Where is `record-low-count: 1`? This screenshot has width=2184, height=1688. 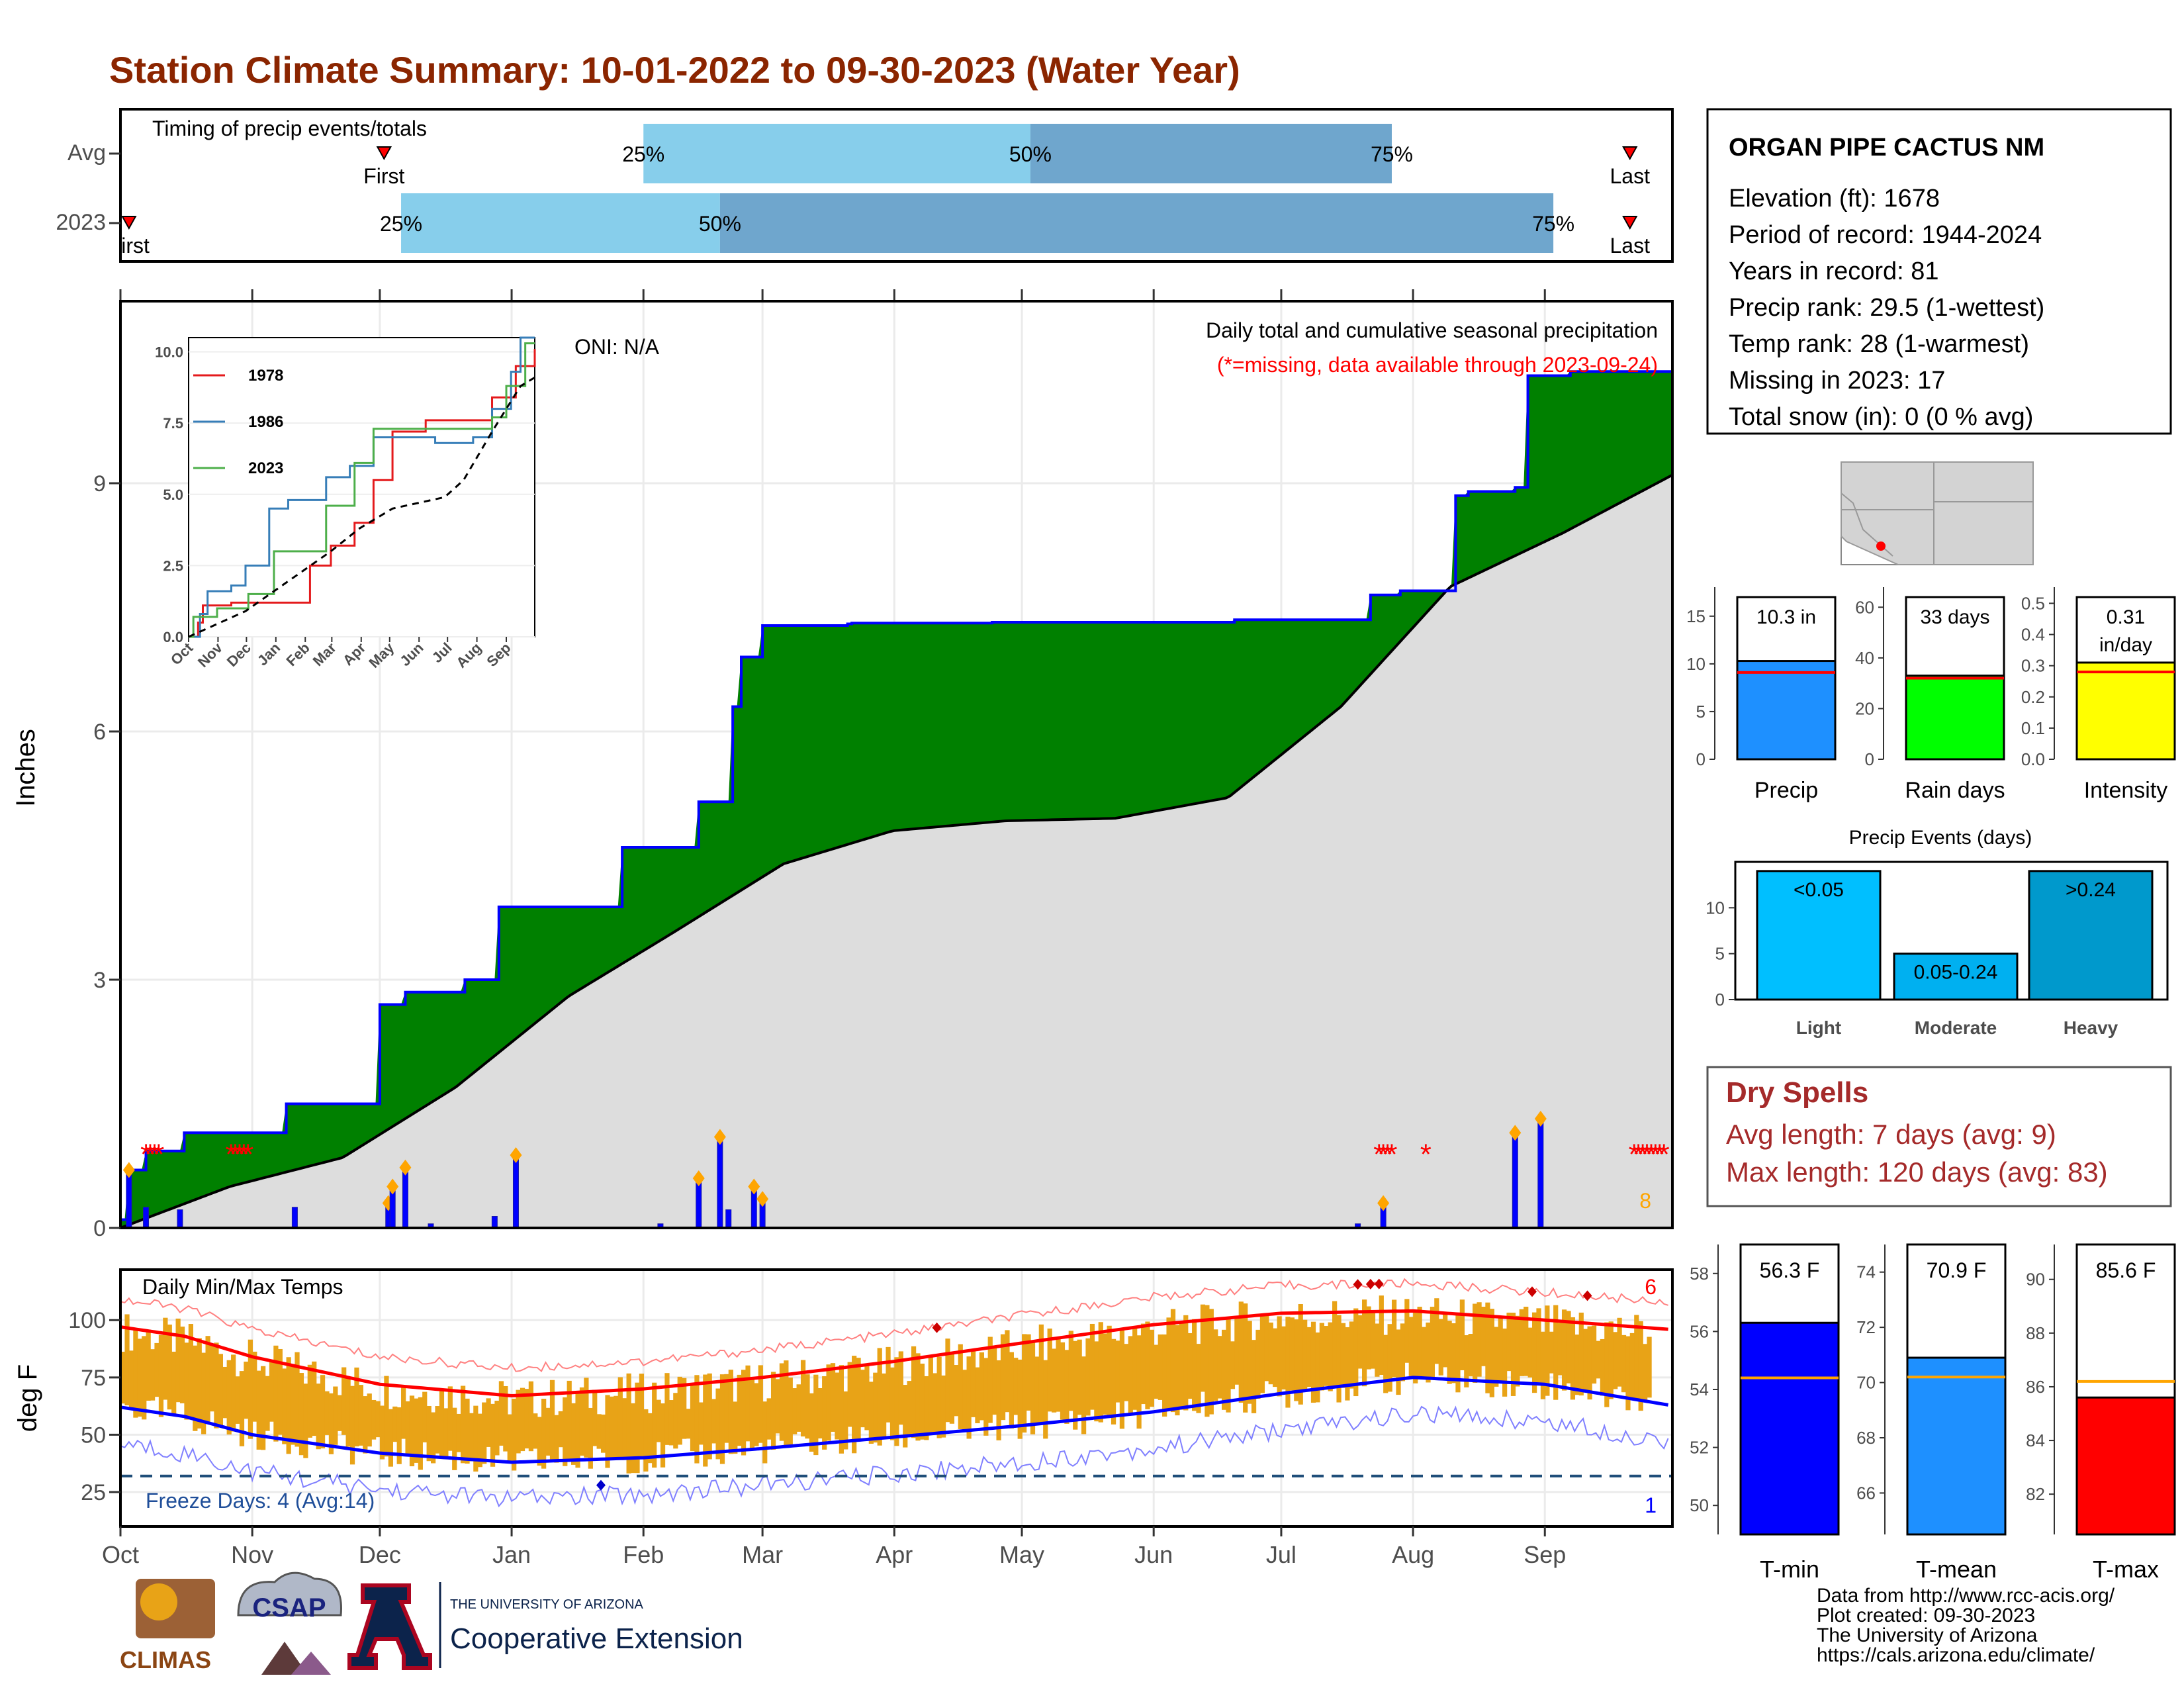
record-low-count: 1 is located at coordinates (1651, 1505).